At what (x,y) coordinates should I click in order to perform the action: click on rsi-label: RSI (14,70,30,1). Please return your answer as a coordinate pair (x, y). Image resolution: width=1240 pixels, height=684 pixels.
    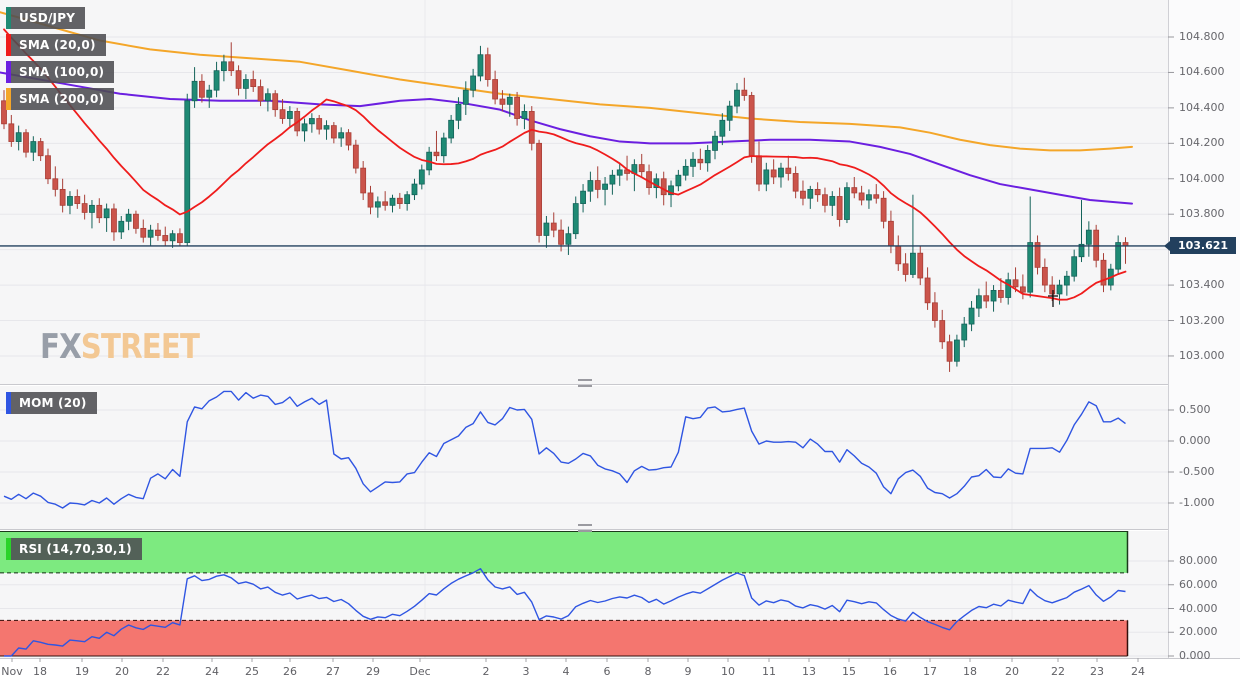
    Looking at the image, I should click on (75, 549).